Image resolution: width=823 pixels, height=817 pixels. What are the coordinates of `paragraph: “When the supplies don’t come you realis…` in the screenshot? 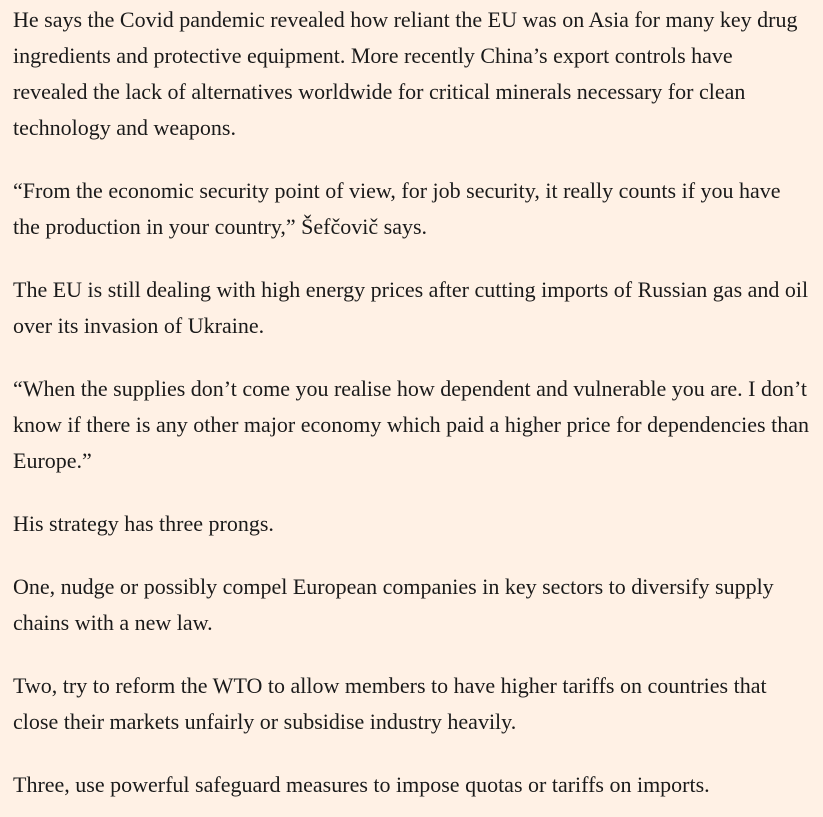 It's located at (411, 424).